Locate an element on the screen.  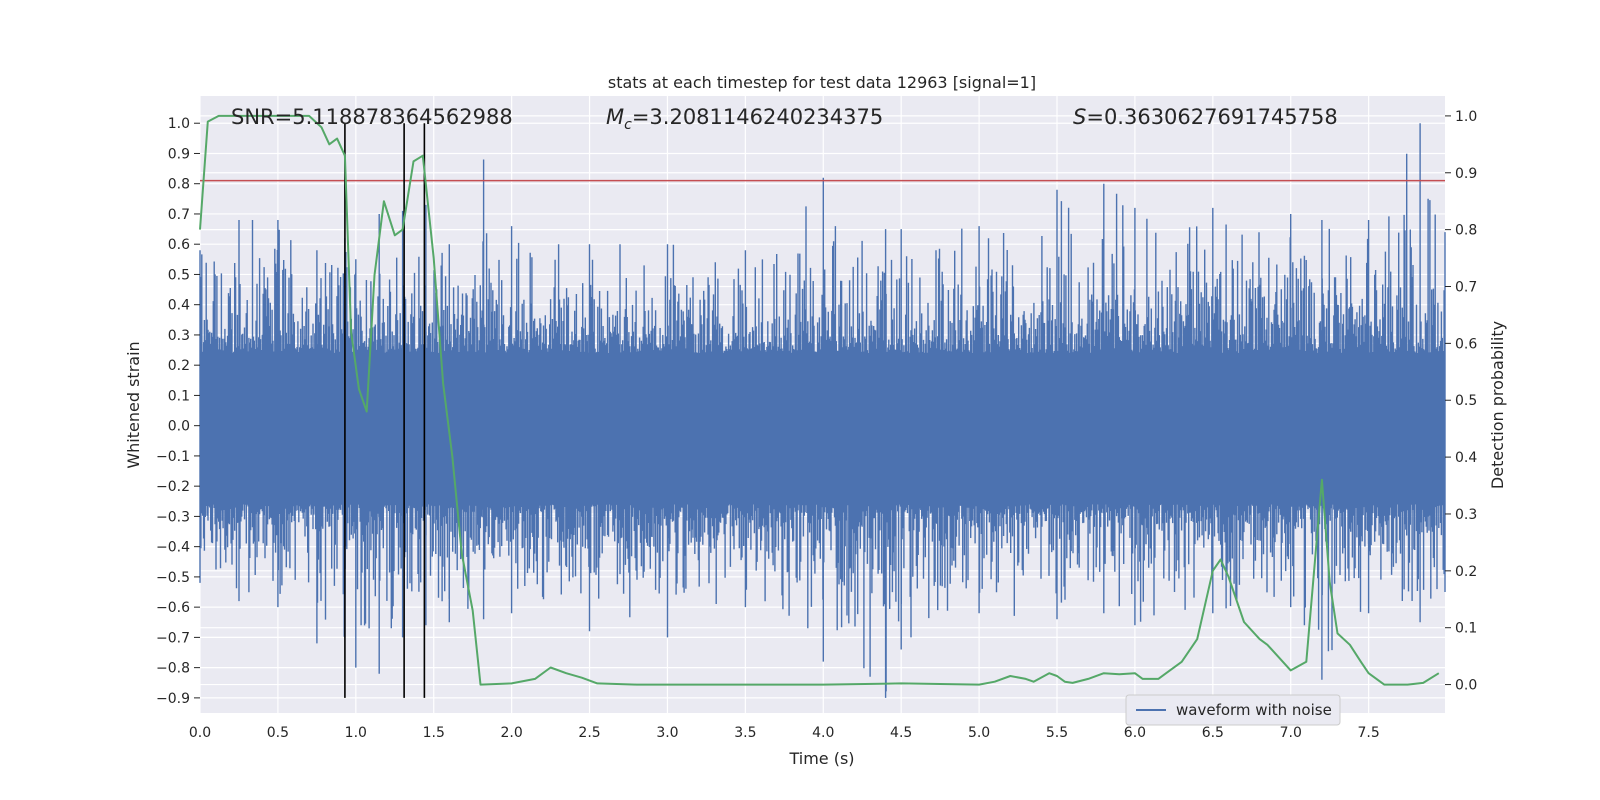
x-tick-label: 5.5 is located at coordinates (1057, 733).